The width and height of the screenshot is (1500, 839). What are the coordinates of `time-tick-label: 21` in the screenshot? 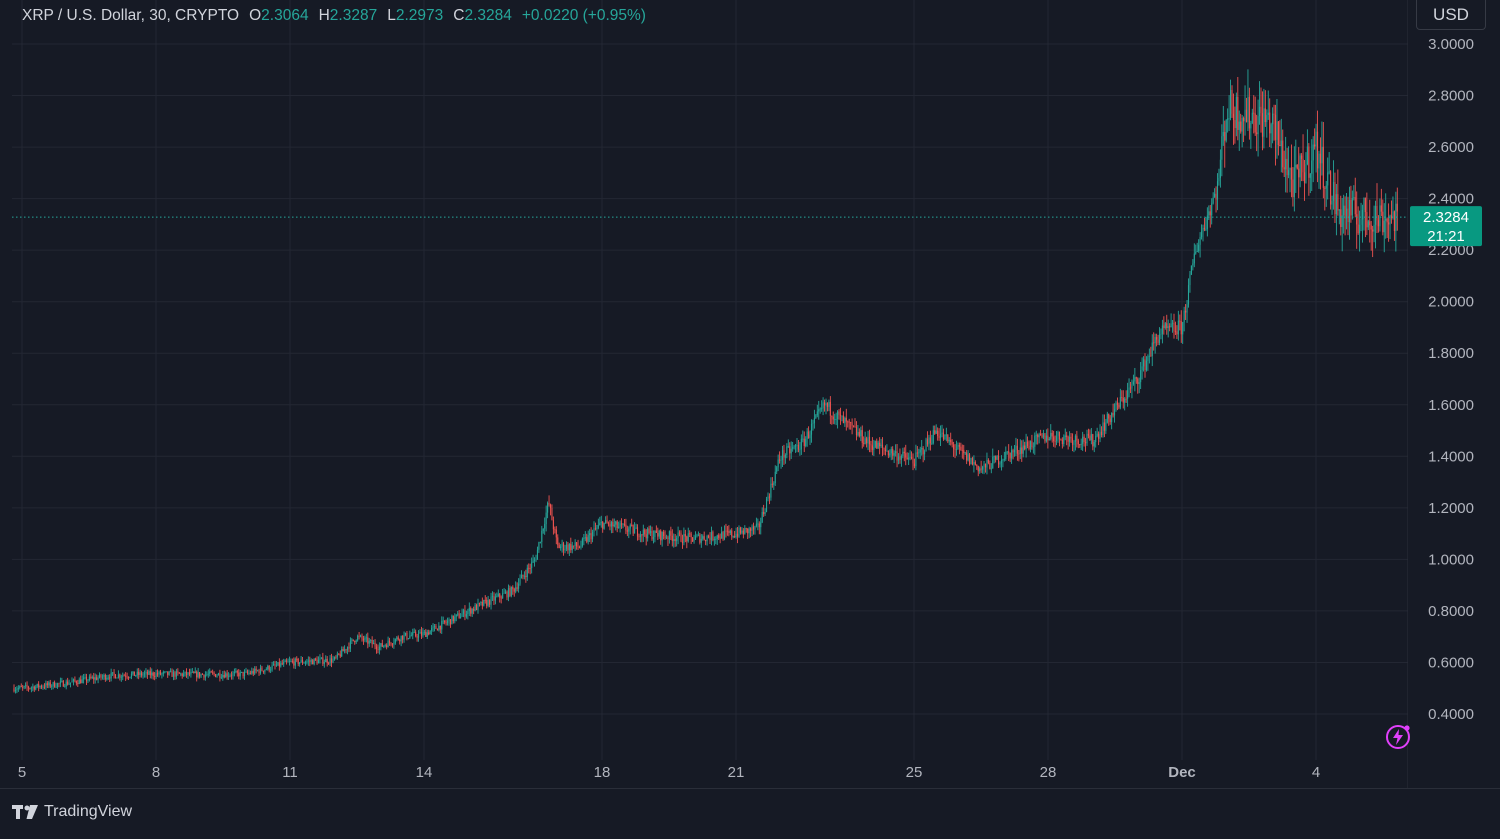 It's located at (736, 772).